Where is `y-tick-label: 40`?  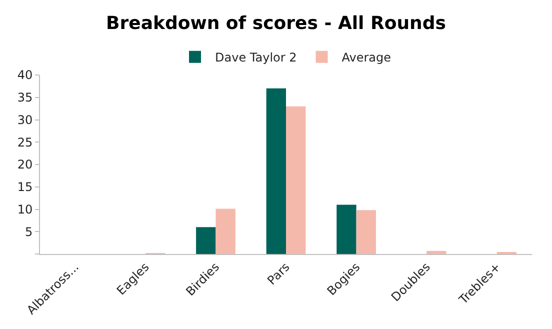
y-tick-label: 40 is located at coordinates (25, 75).